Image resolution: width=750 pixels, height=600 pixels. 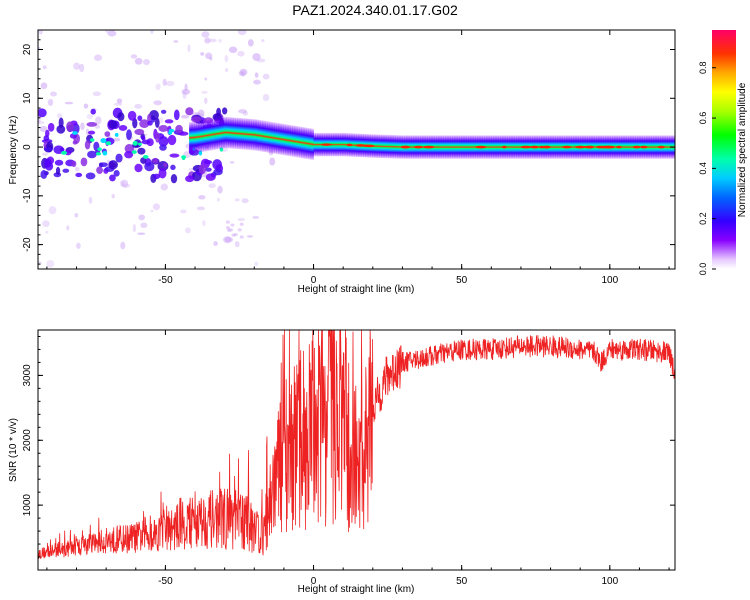 I want to click on x-tick-label: 0, so click(x=314, y=581).